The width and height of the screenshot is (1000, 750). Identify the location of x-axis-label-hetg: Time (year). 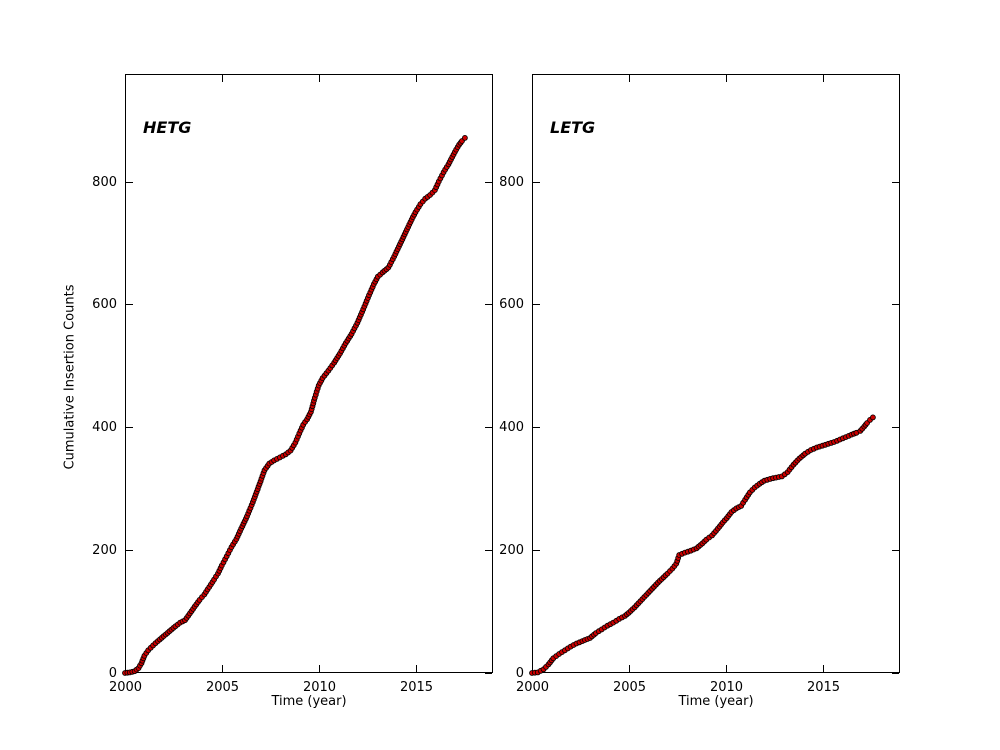
(309, 701).